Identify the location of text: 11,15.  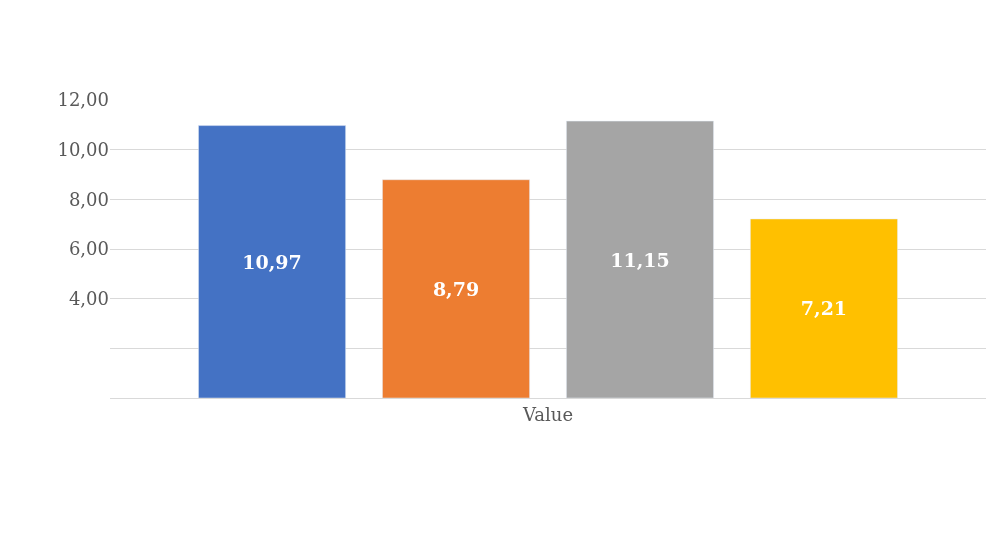
(640, 259).